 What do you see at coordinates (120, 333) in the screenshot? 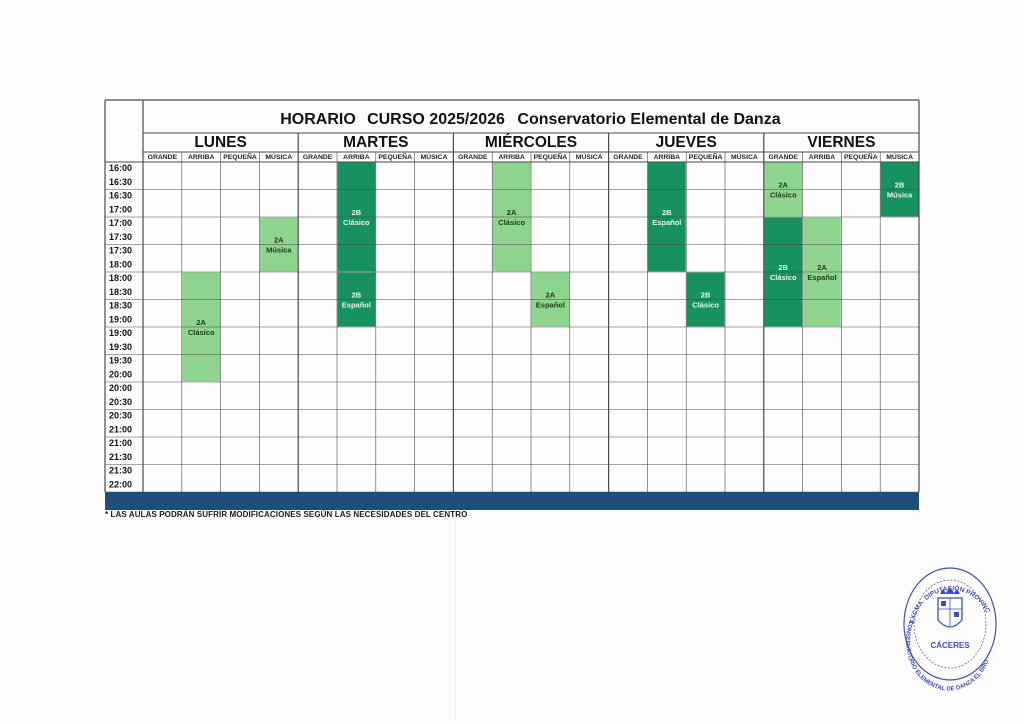
I see `time-label-start: 19:00` at bounding box center [120, 333].